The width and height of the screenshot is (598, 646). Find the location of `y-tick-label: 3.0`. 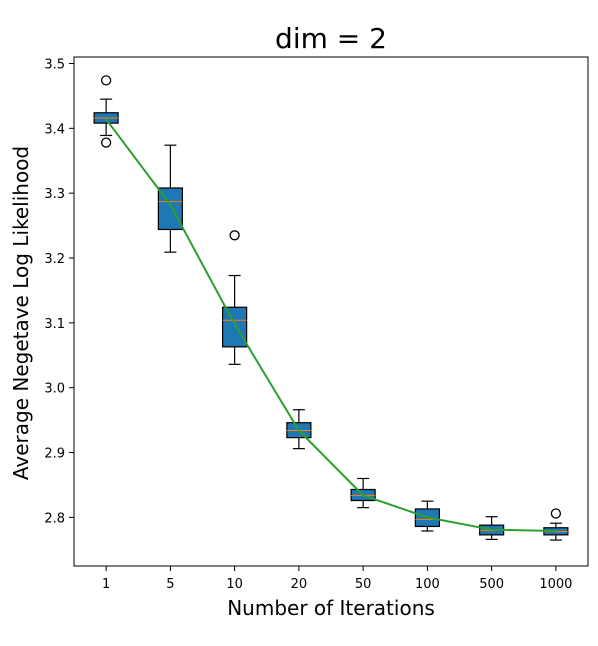

y-tick-label: 3.0 is located at coordinates (54, 389).